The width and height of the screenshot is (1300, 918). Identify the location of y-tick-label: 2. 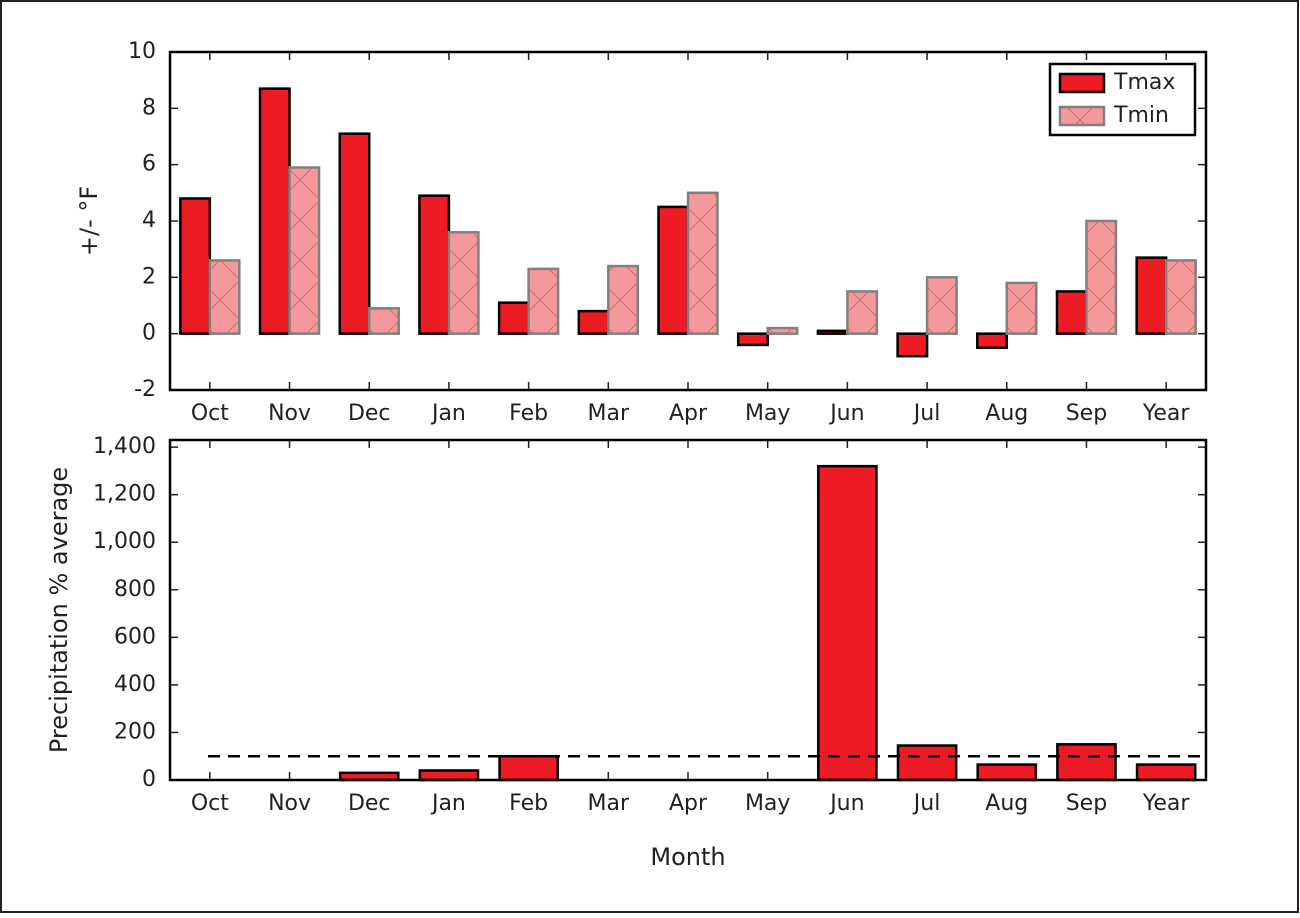
(149, 276).